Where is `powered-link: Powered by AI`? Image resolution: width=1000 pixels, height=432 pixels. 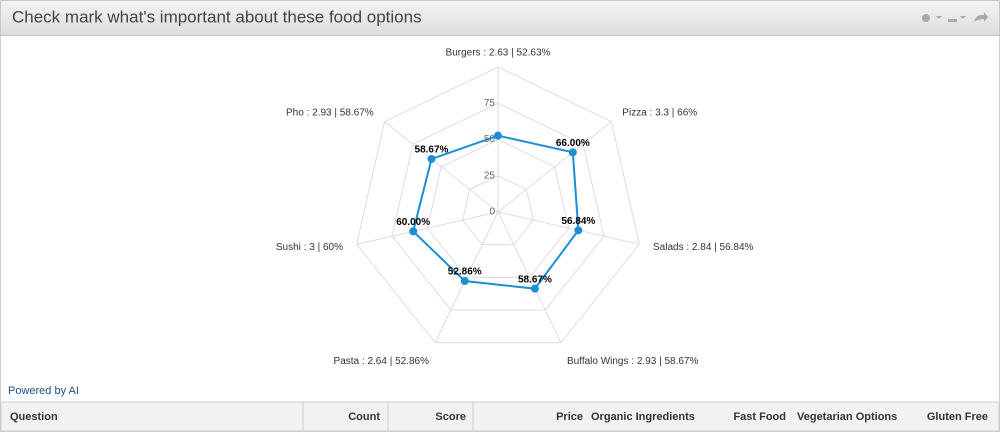
powered-link: Powered by AI is located at coordinates (43, 391).